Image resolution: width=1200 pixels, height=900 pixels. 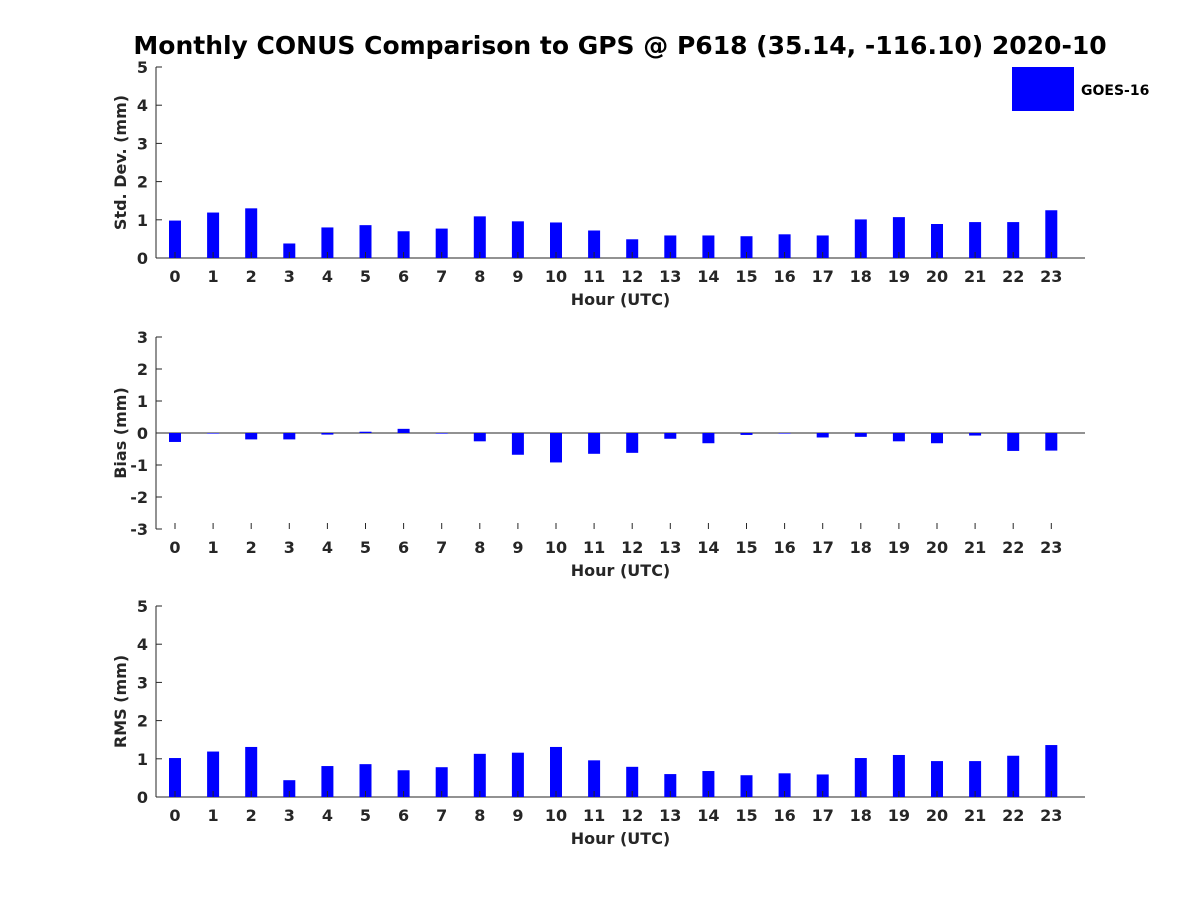 What do you see at coordinates (594, 815) in the screenshot?
I see `x-tick-label: 11` at bounding box center [594, 815].